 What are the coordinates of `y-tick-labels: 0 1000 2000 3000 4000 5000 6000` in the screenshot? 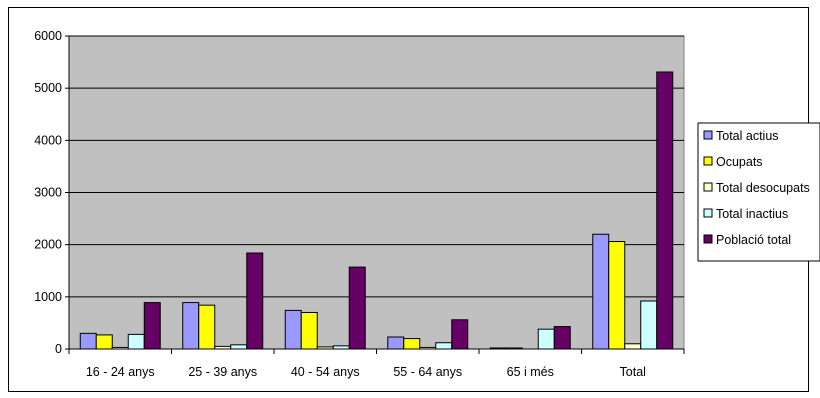 It's located at (48, 192).